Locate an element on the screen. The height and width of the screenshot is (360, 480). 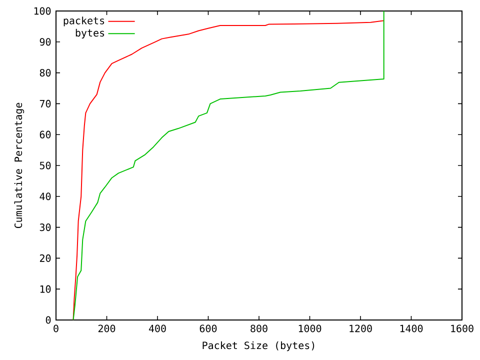
y-tick-label: 90 is located at coordinates (45, 42).